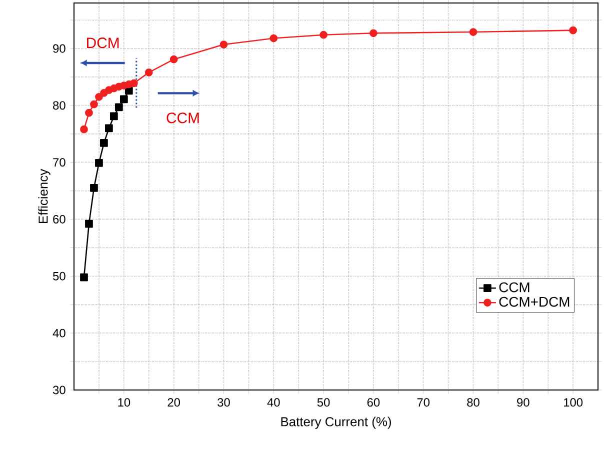 This screenshot has width=604, height=457. I want to click on x-tick-label: 10, so click(124, 402).